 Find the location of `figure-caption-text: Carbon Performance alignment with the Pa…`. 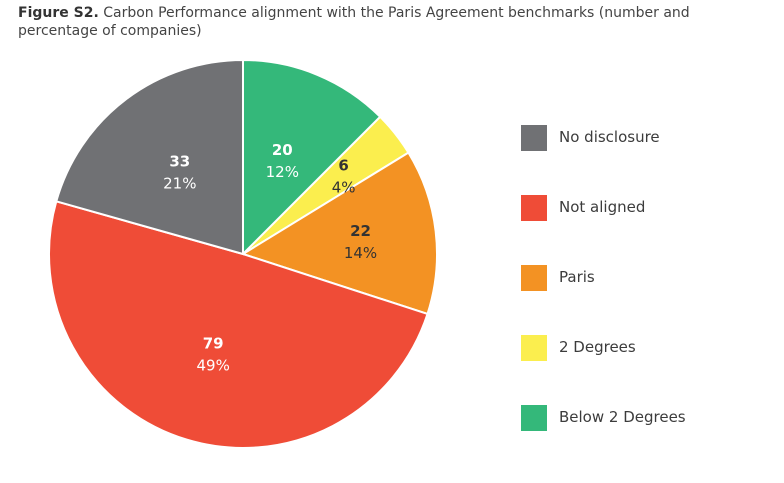

figure-caption-text: Carbon Performance alignment with the Pa… is located at coordinates (354, 22).